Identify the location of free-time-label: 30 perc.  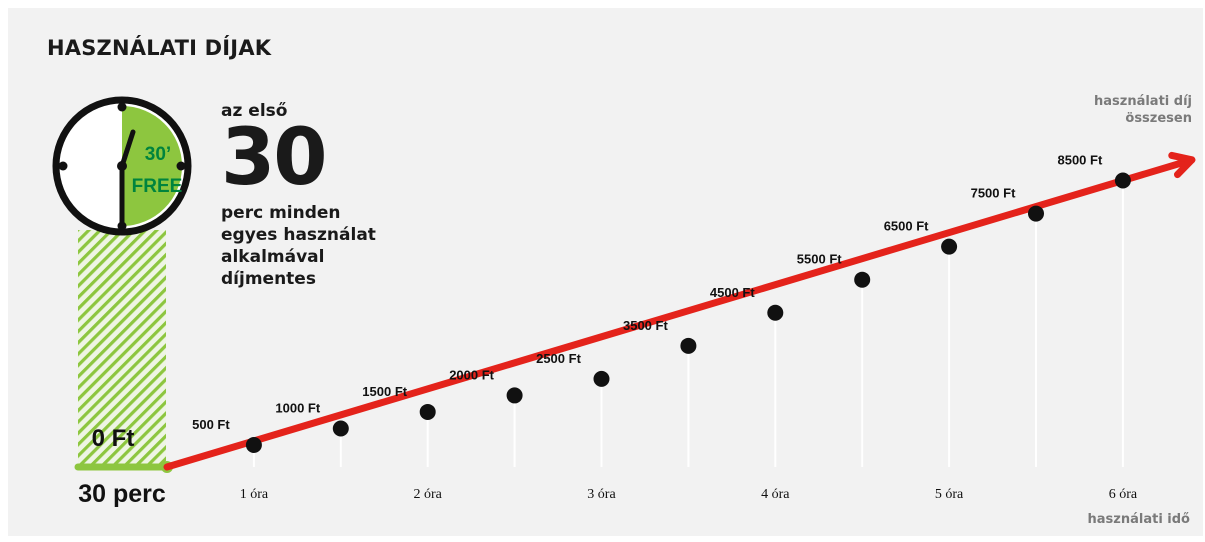
(122, 494).